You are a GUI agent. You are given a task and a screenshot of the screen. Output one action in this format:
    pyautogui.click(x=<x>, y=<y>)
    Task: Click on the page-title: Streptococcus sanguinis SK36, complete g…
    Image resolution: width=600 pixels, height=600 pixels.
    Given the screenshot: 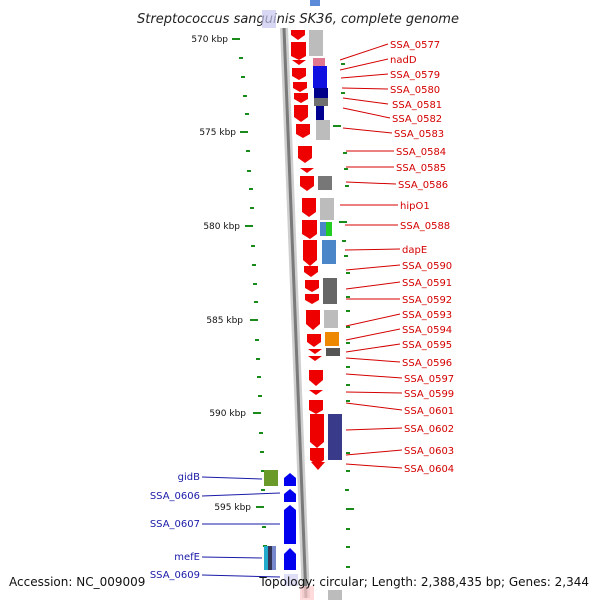 What is the action you would take?
    pyautogui.click(x=298, y=19)
    